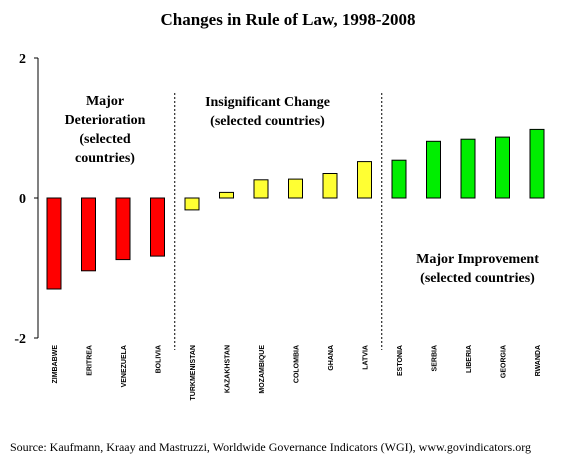 Image resolution: width=576 pixels, height=461 pixels. I want to click on x-tick-label: RWANDA, so click(538, 360).